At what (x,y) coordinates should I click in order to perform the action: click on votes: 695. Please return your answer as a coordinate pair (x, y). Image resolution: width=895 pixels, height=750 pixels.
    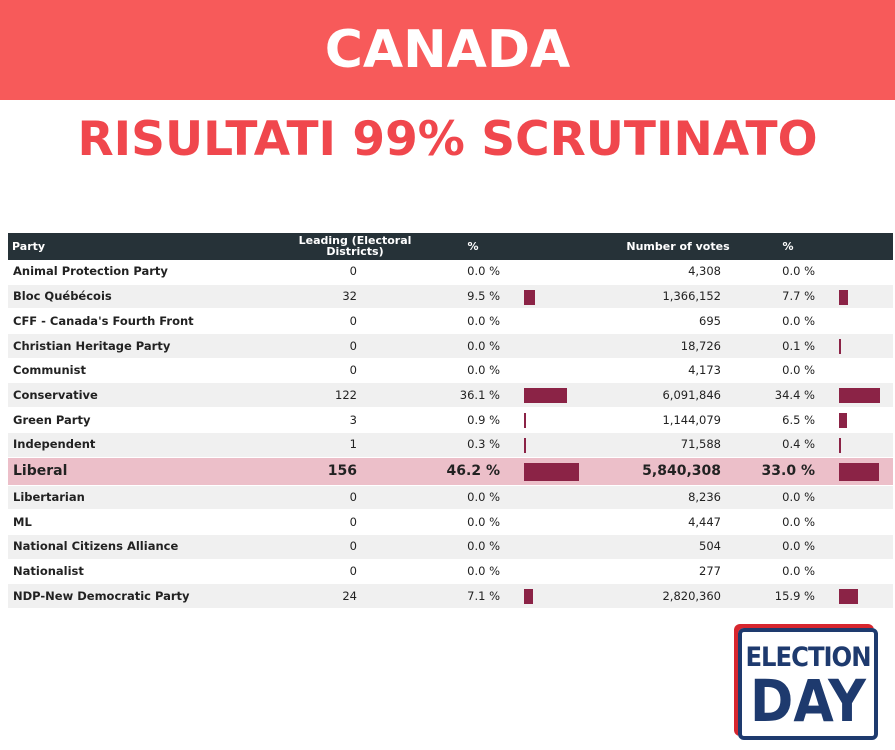
    Looking at the image, I should click on (710, 320).